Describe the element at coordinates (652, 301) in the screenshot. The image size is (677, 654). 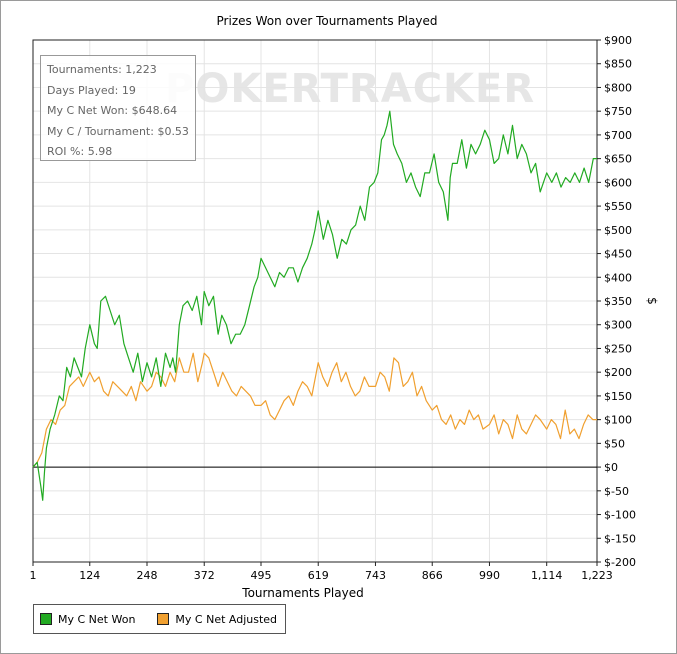
I see `y-axis-label: $` at that location.